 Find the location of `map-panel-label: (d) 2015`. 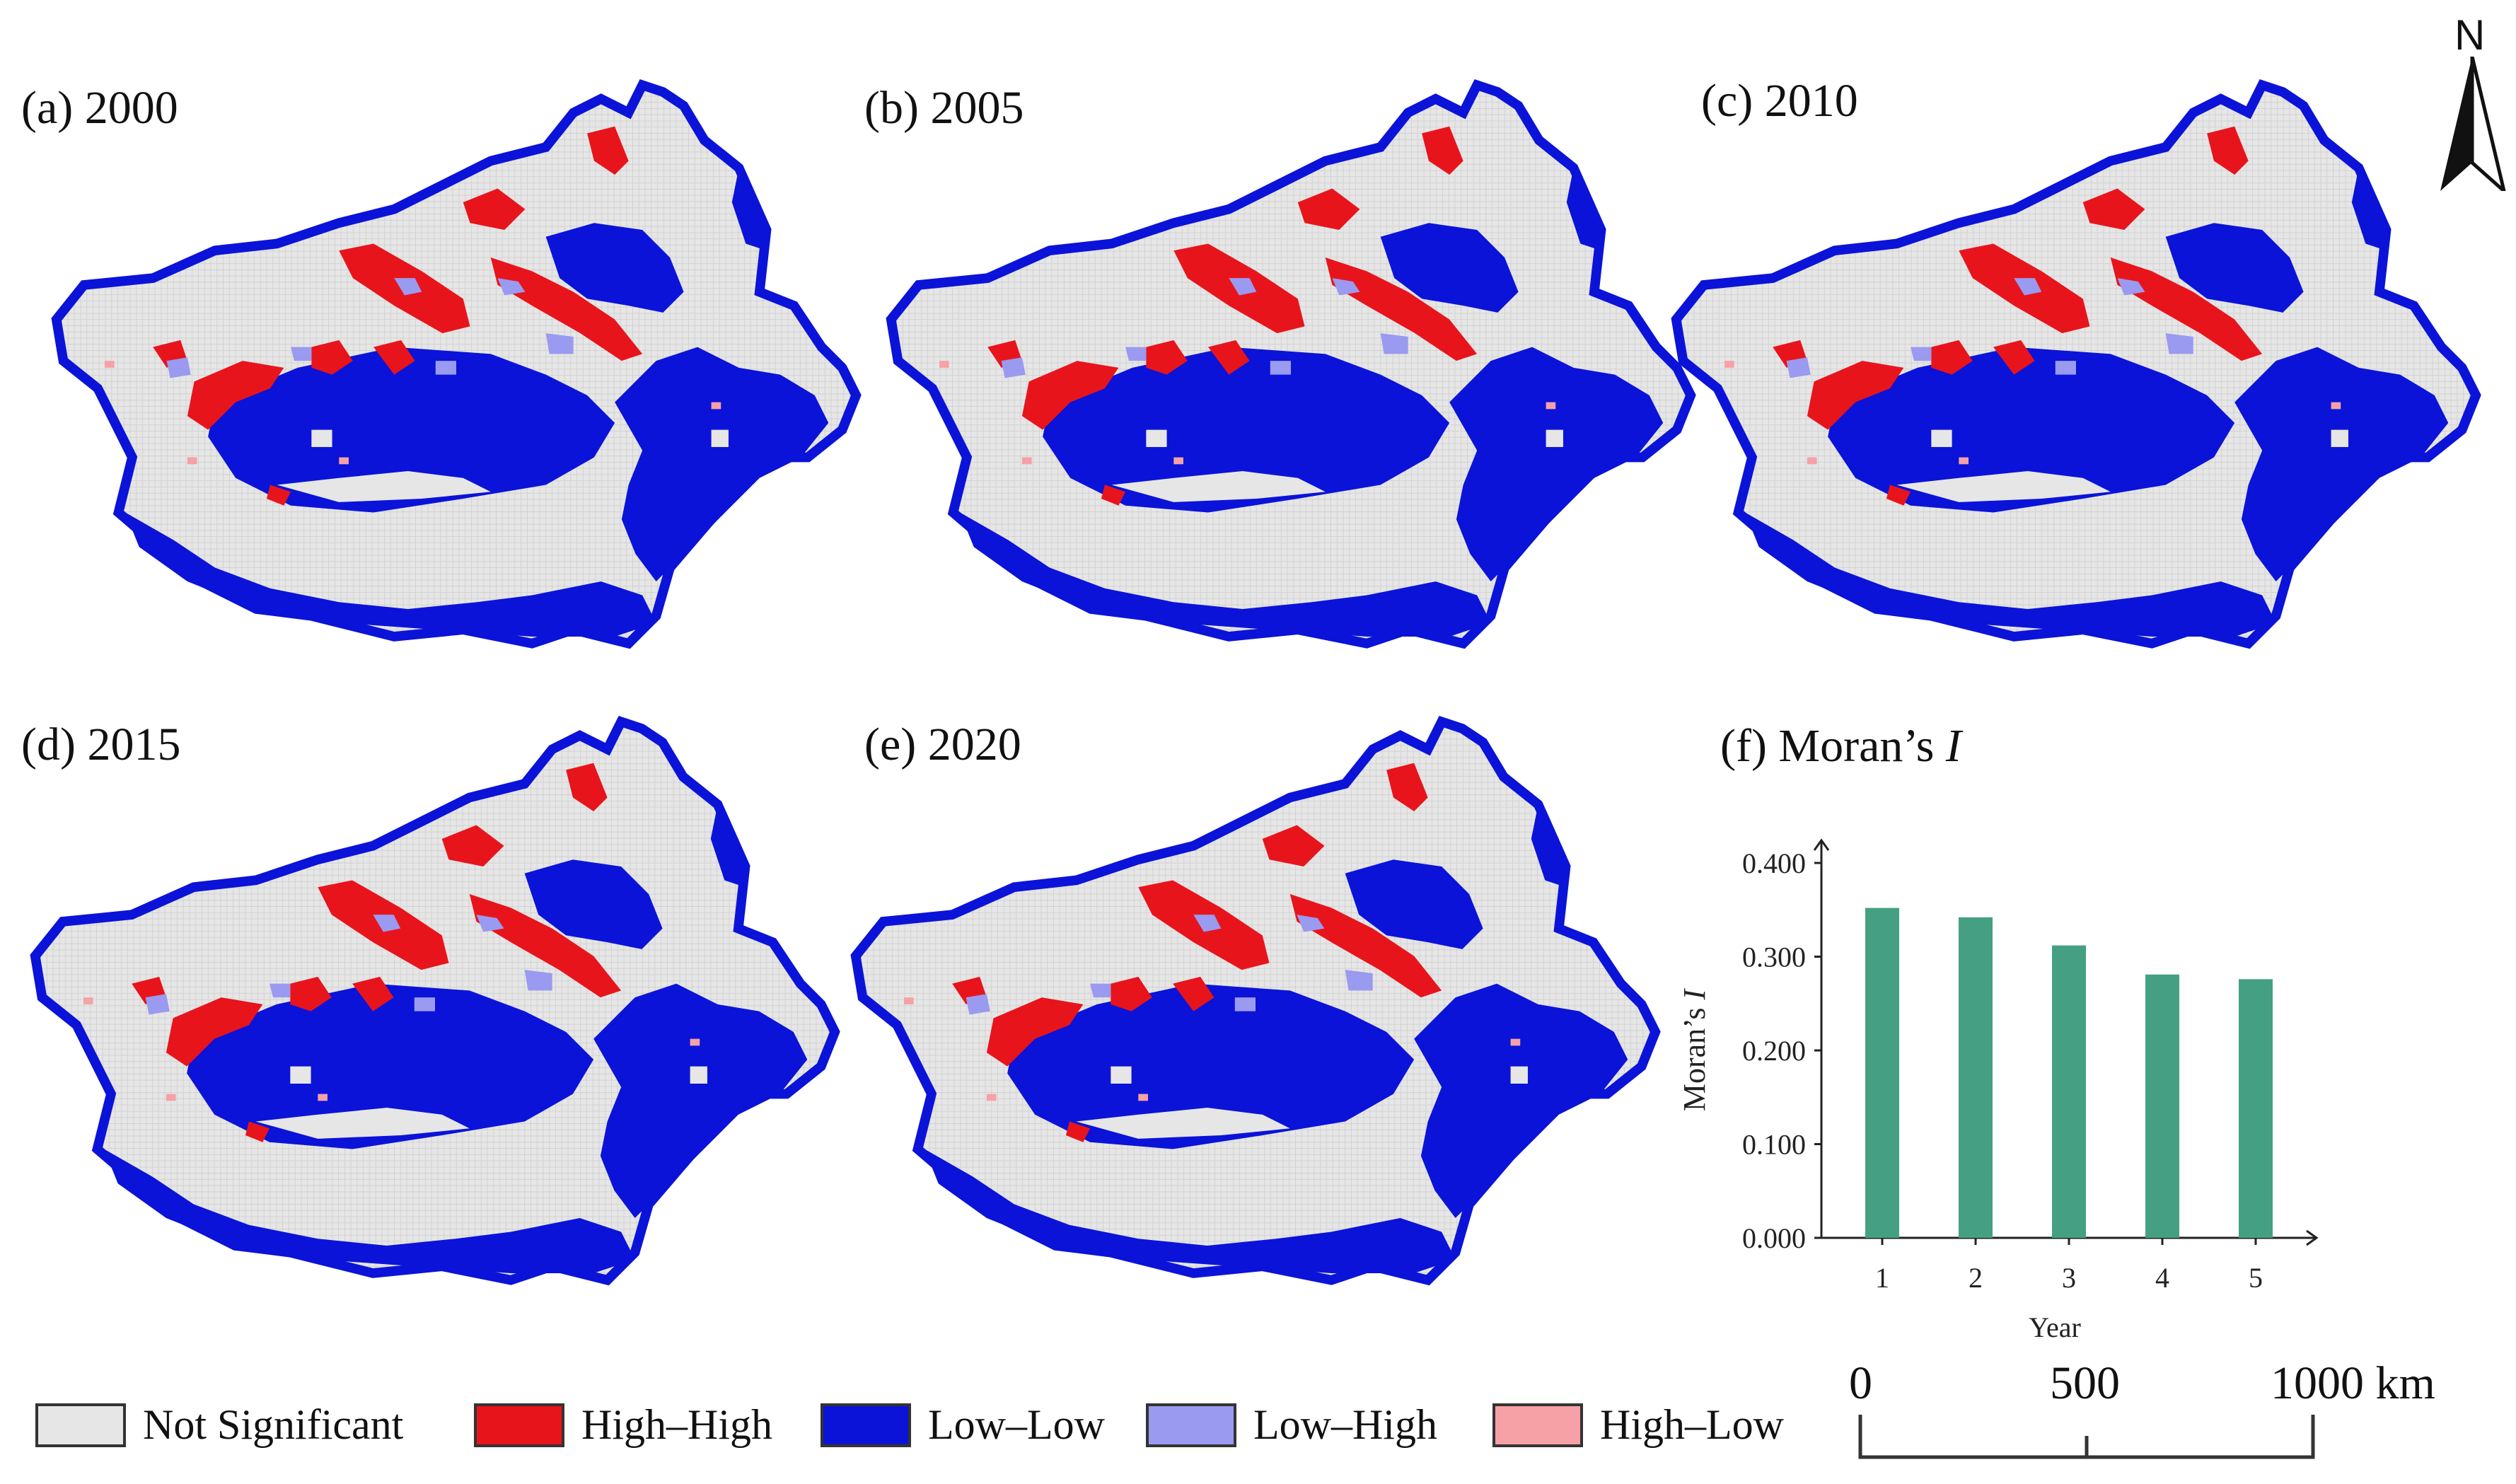

map-panel-label: (d) 2015 is located at coordinates (101, 744).